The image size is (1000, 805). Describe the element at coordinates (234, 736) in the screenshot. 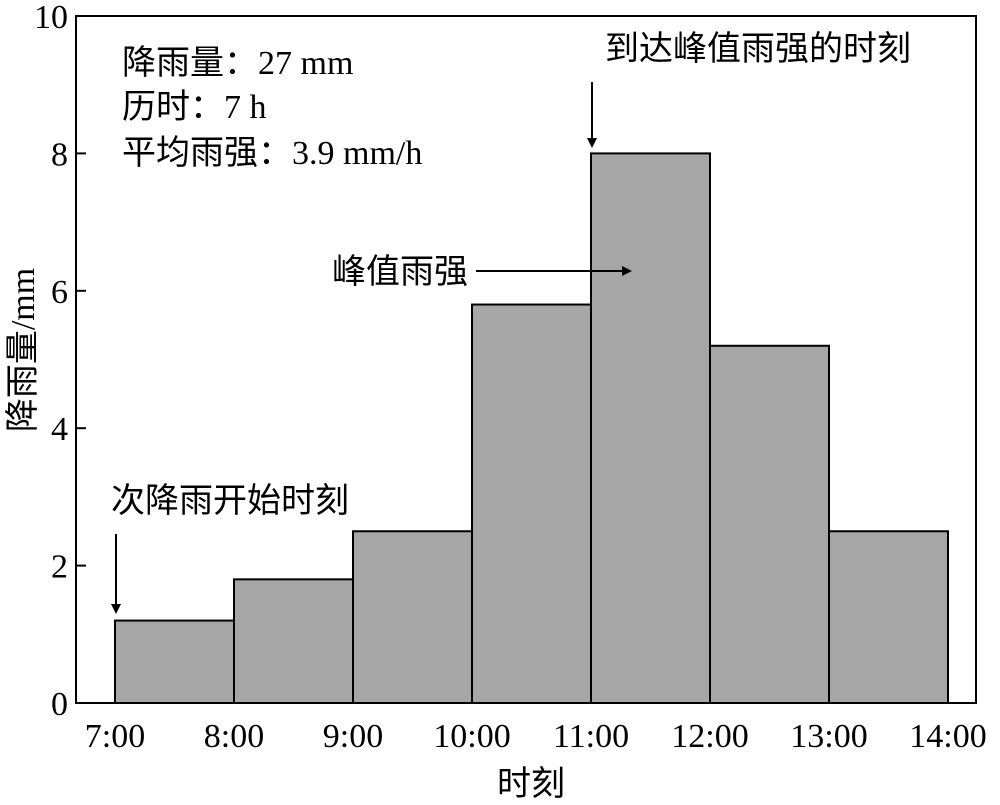

I see `x-tick-label-800: 8:00` at that location.